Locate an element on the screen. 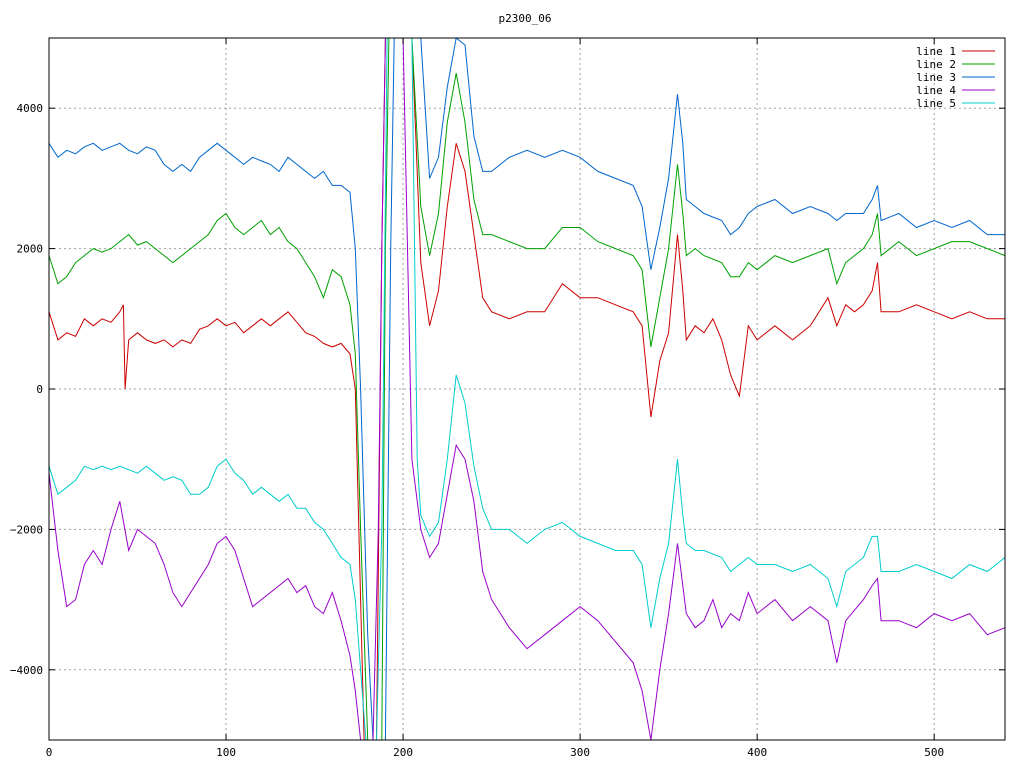 The height and width of the screenshot is (768, 1024). chart-title: p2300_06 is located at coordinates (525, 18).